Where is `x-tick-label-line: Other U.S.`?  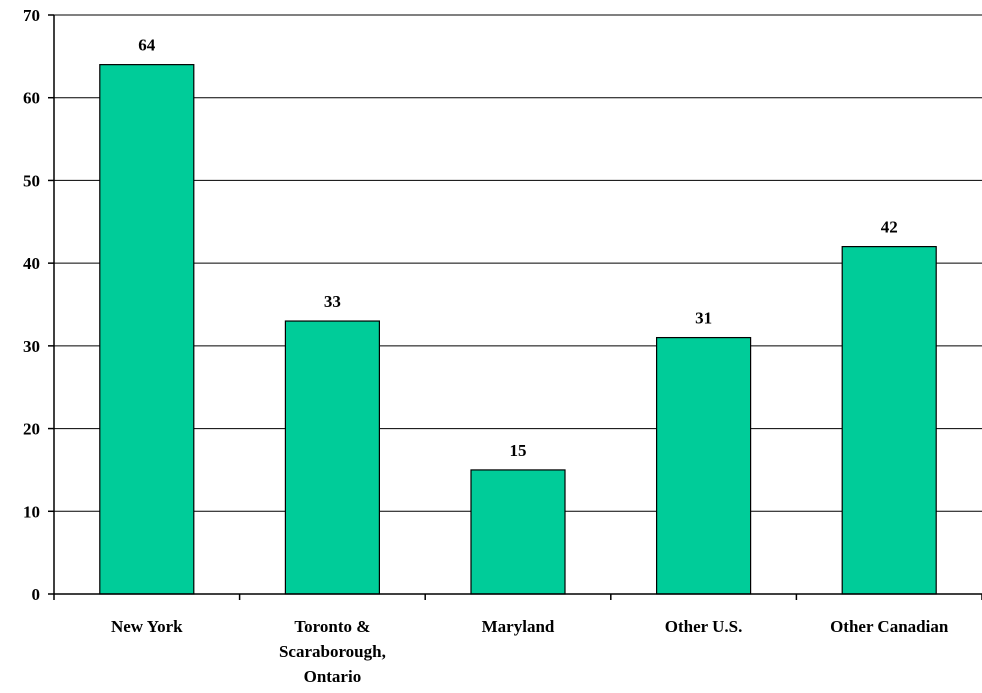 x-tick-label-line: Other U.S. is located at coordinates (704, 626).